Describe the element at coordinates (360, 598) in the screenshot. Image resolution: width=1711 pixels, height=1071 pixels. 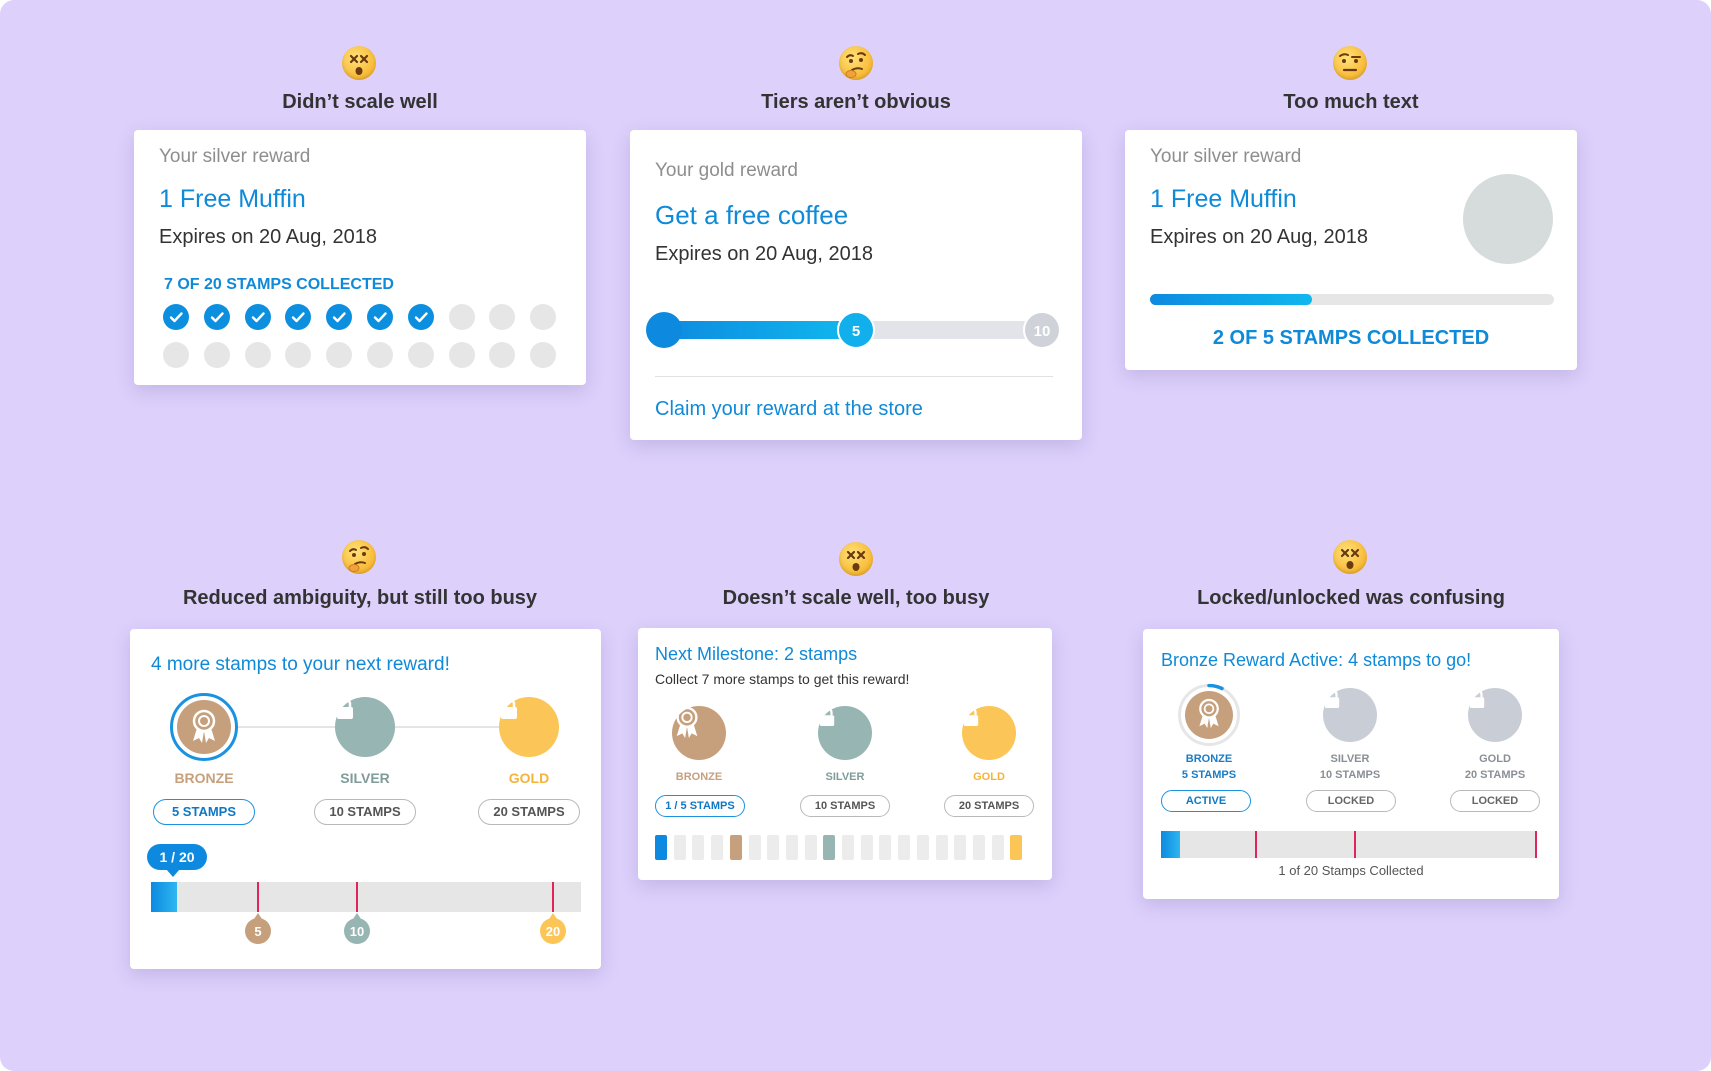
I see `panel-caption: Reduced ambiguity, but still too busy` at that location.